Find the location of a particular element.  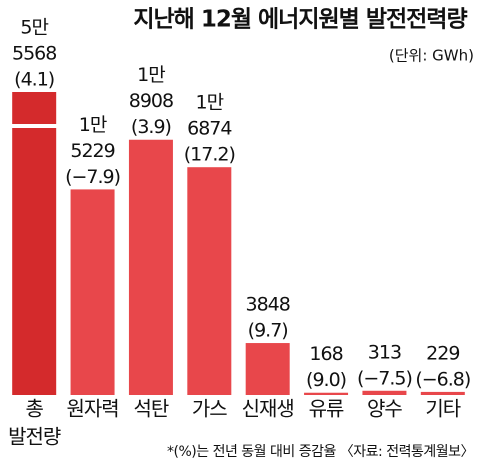

change-label: (17.2) is located at coordinates (209, 155).